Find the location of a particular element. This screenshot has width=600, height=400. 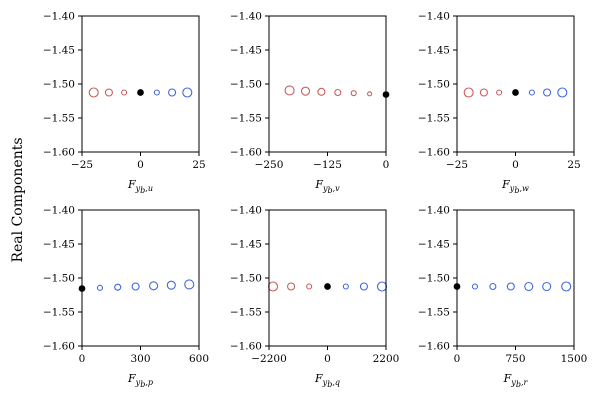

x-axis-label: Fyb,u is located at coordinates (140, 186).